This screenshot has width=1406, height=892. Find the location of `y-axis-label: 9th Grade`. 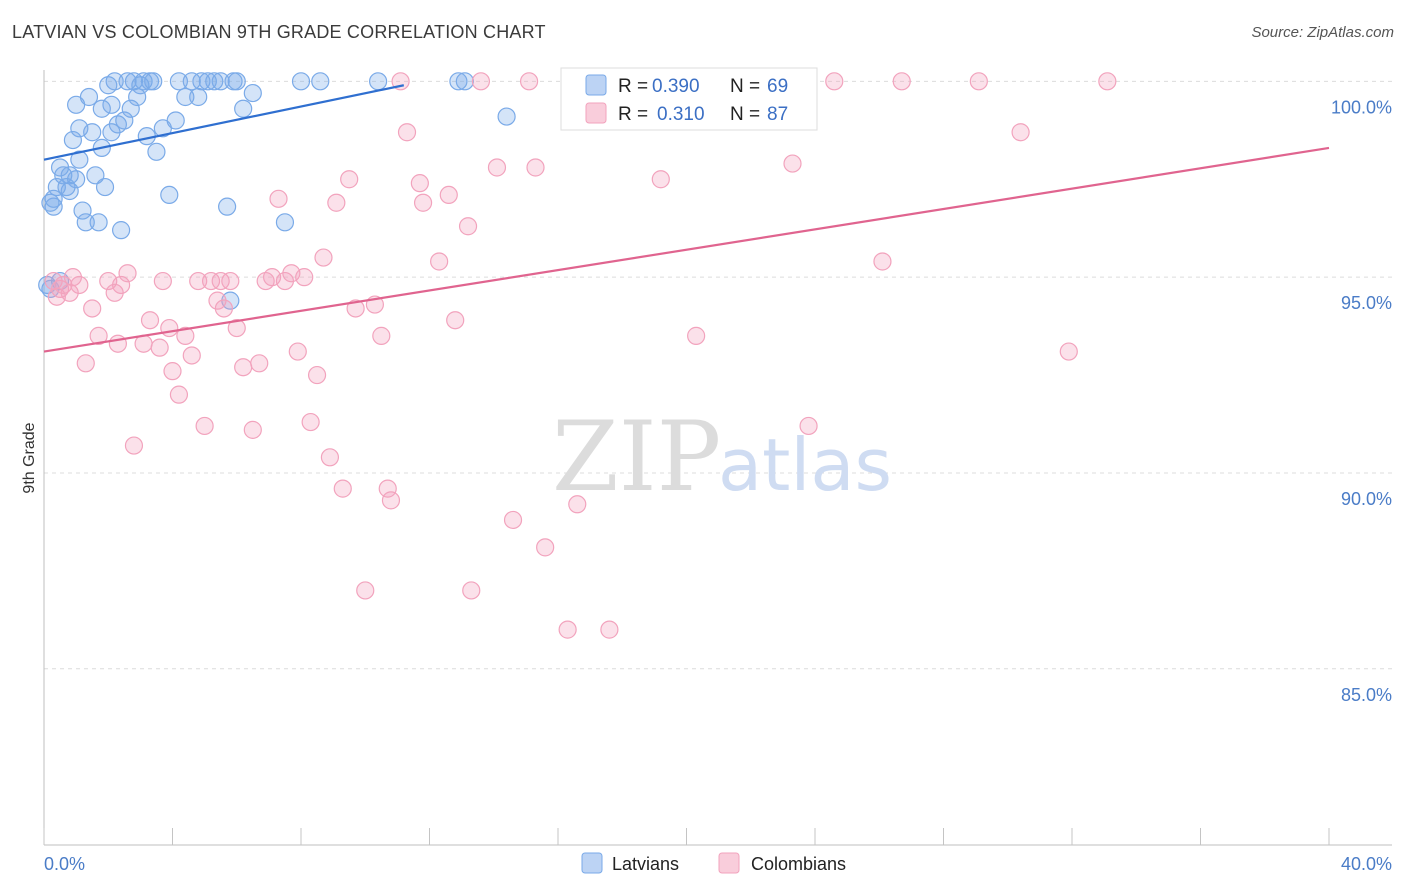

y-axis-label: 9th Grade is located at coordinates (29, 457).